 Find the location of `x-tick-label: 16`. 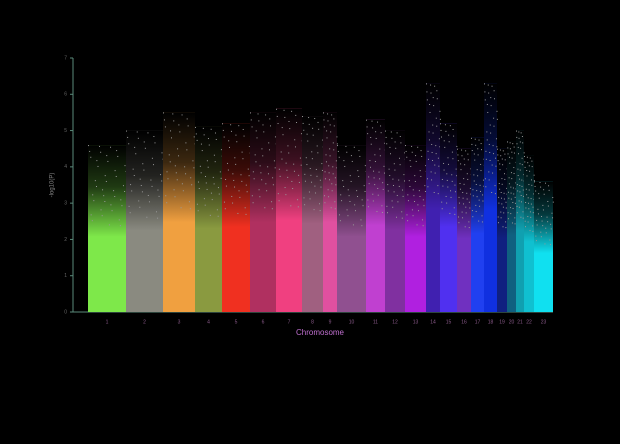

x-tick-label: 16 is located at coordinates (464, 322).